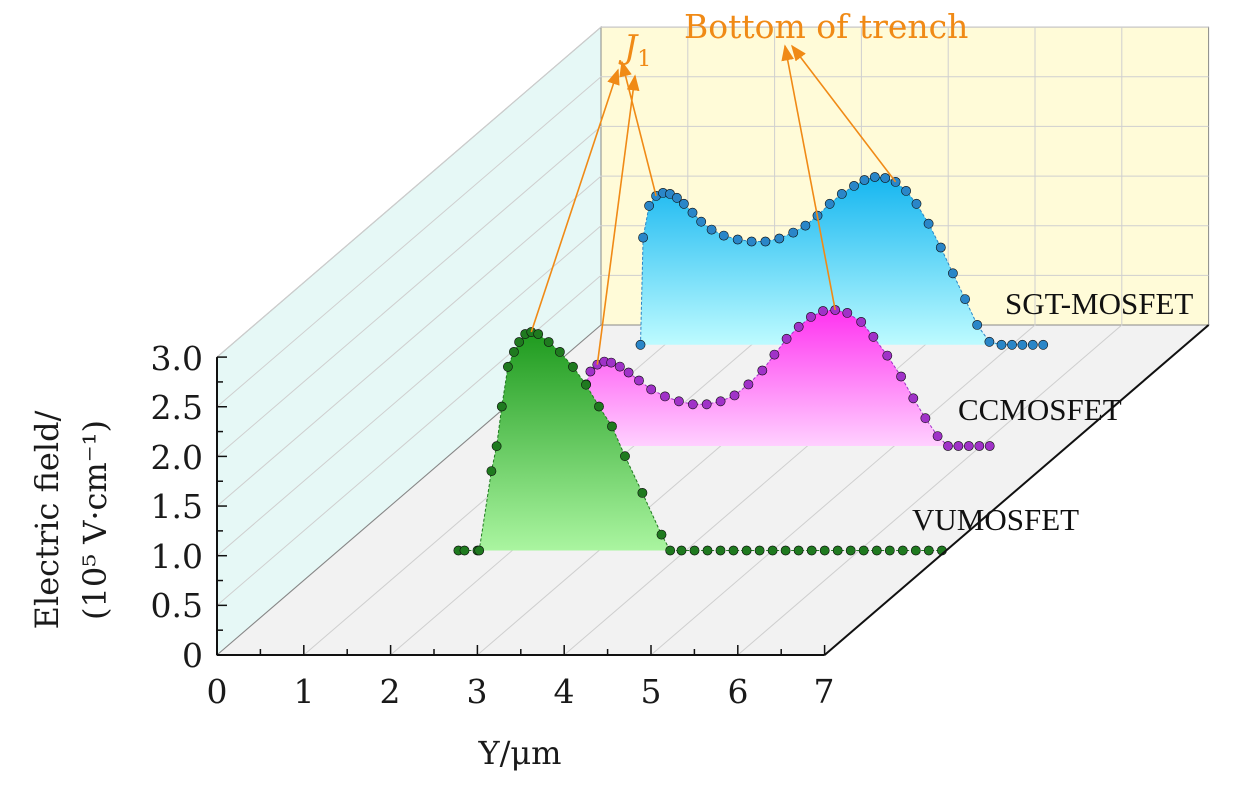 This screenshot has width=1260, height=787. What do you see at coordinates (177, 358) in the screenshot?
I see `y-tick-label: 3.0` at bounding box center [177, 358].